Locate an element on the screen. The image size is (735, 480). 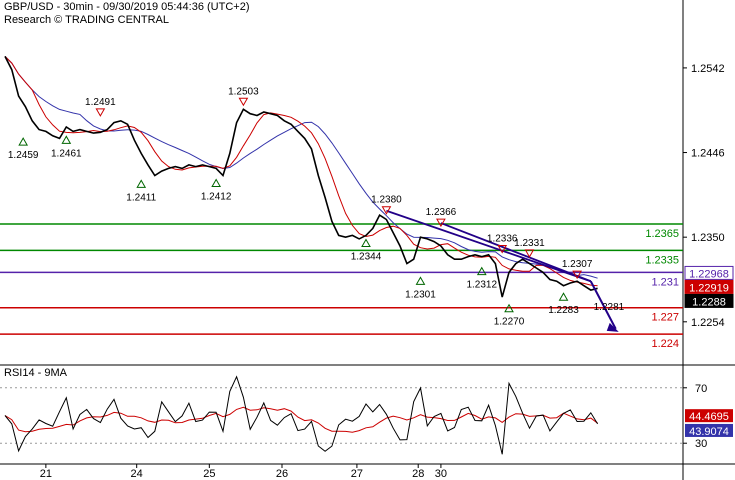
annotation-1.2412: 1.2412 is located at coordinates (216, 197).